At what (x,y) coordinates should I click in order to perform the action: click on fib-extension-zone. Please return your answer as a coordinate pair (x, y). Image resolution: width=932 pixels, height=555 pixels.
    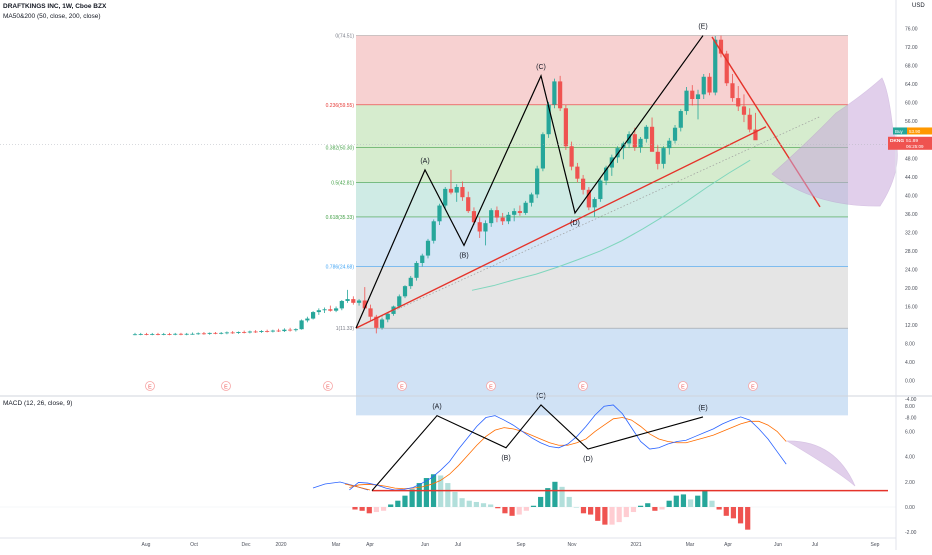
    Looking at the image, I should click on (602, 372).